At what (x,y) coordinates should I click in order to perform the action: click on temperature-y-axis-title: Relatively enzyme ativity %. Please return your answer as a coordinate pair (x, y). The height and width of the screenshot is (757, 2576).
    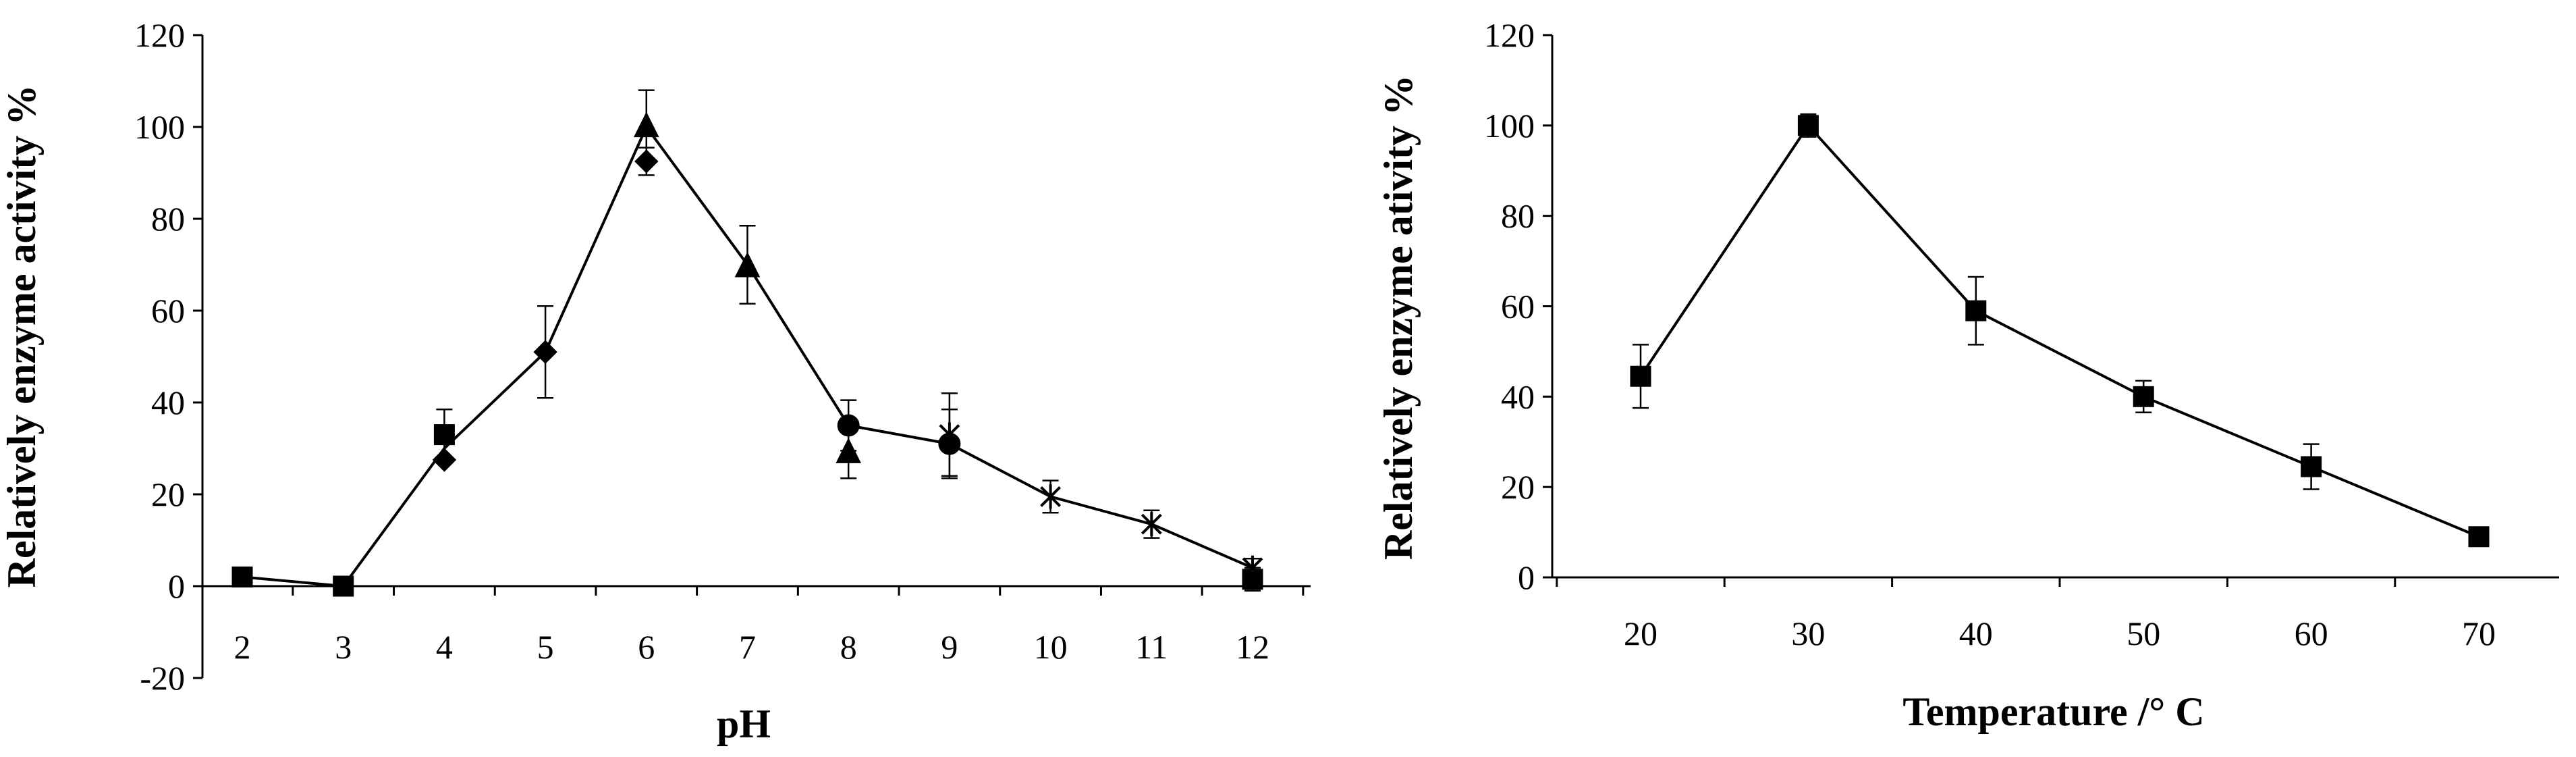
    Looking at the image, I should click on (1398, 317).